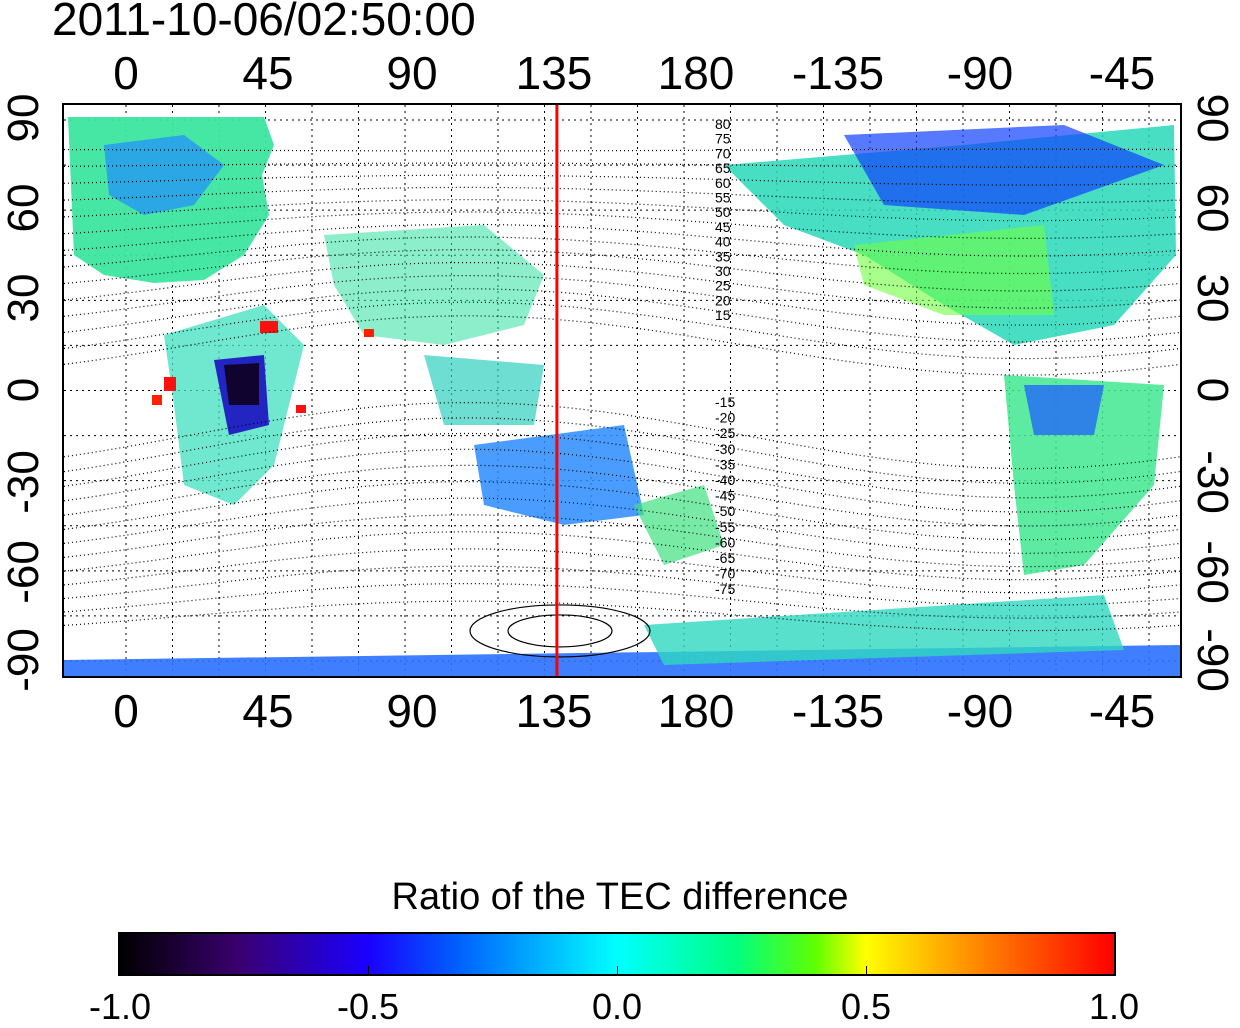 The width and height of the screenshot is (1240, 1028). What do you see at coordinates (723, 139) in the screenshot?
I see `contour-label: 75` at bounding box center [723, 139].